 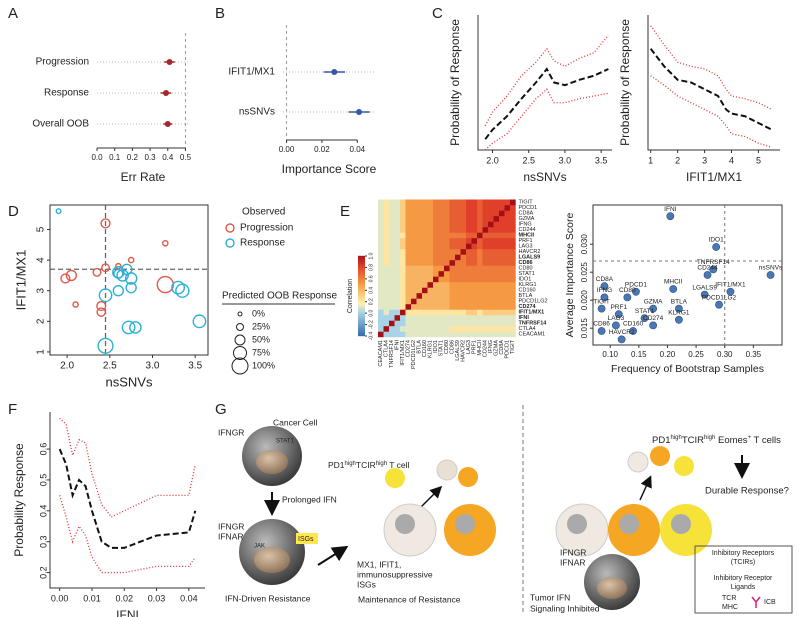 I want to click on legend-label: Progression, so click(x=266, y=228).